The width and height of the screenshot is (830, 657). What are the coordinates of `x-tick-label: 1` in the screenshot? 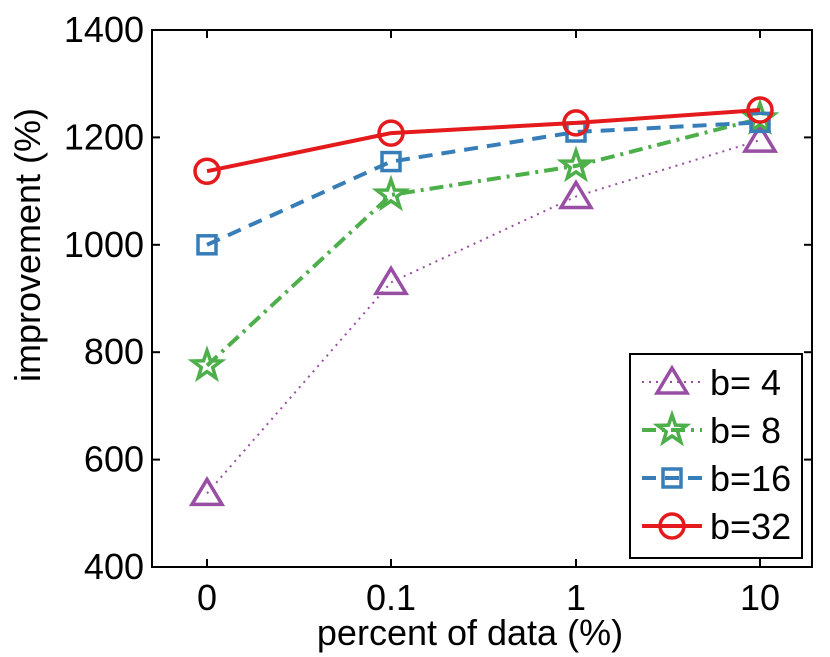 It's located at (576, 597).